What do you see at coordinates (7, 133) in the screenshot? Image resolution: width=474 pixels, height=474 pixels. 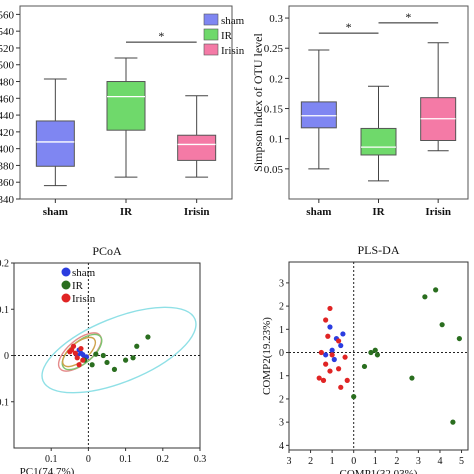 I see `y-tick-label: 420` at bounding box center [7, 133].